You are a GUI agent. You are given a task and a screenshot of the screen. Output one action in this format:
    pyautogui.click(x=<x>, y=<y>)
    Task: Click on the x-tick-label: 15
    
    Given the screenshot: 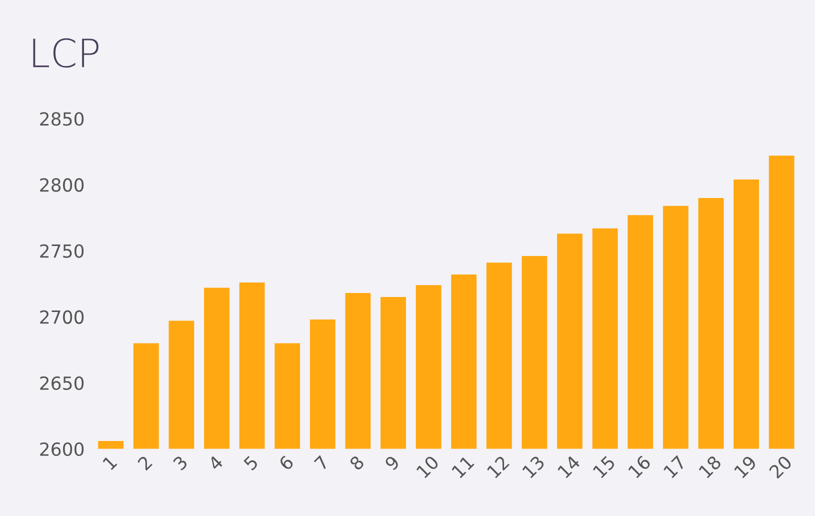 What is the action you would take?
    pyautogui.click(x=604, y=467)
    